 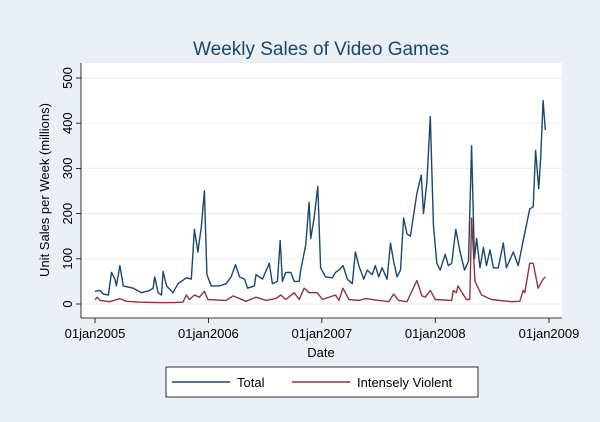 What do you see at coordinates (435, 333) in the screenshot?
I see `x-tick-label: 01jan2008` at bounding box center [435, 333].